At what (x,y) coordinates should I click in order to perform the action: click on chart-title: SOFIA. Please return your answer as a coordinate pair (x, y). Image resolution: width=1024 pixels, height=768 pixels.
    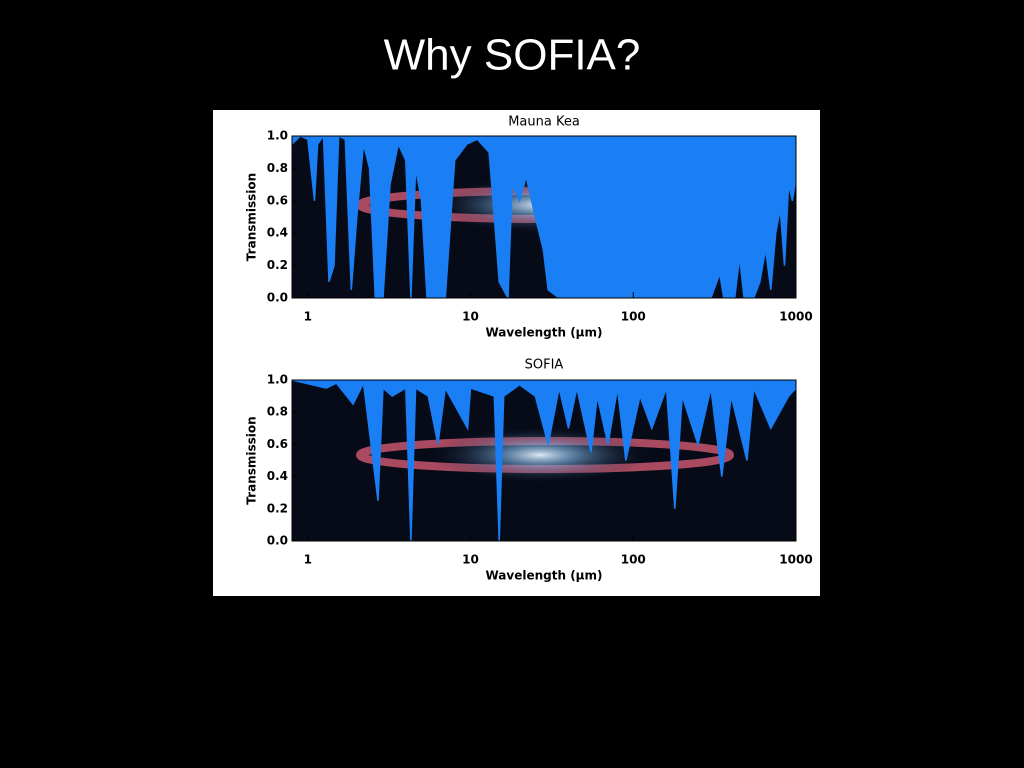
    Looking at the image, I should click on (544, 365).